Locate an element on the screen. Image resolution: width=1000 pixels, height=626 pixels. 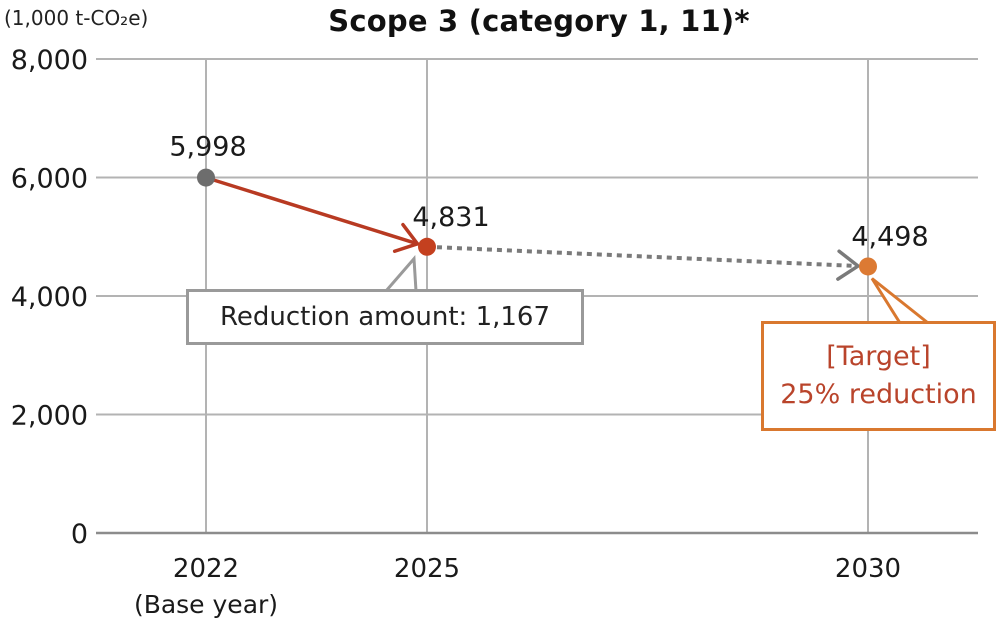
reduction-callout-pointer is located at coordinates (400, 274).